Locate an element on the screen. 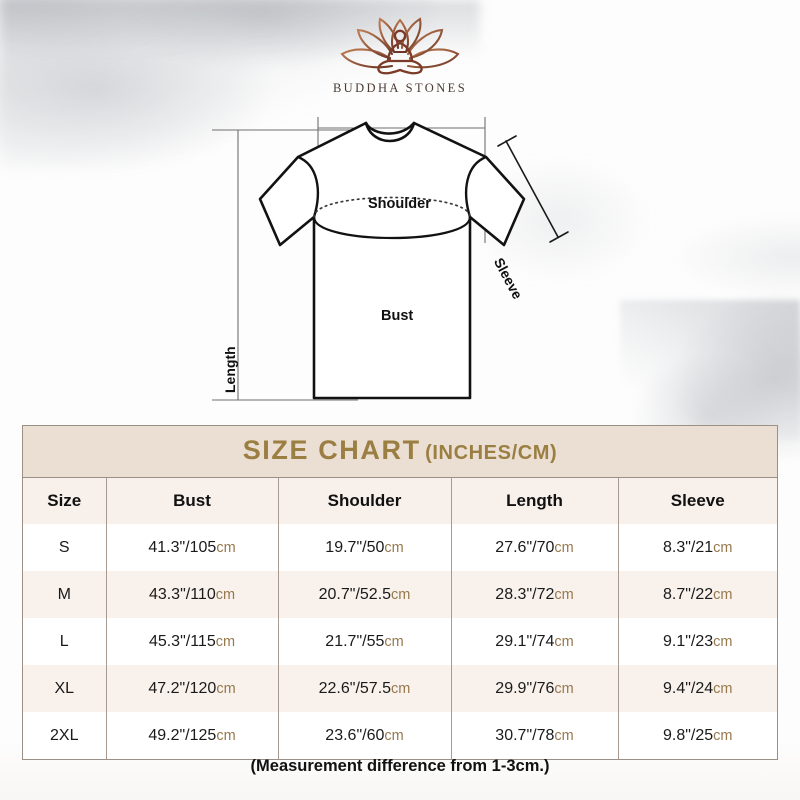  lotus-meditation-icon is located at coordinates (400, 46).